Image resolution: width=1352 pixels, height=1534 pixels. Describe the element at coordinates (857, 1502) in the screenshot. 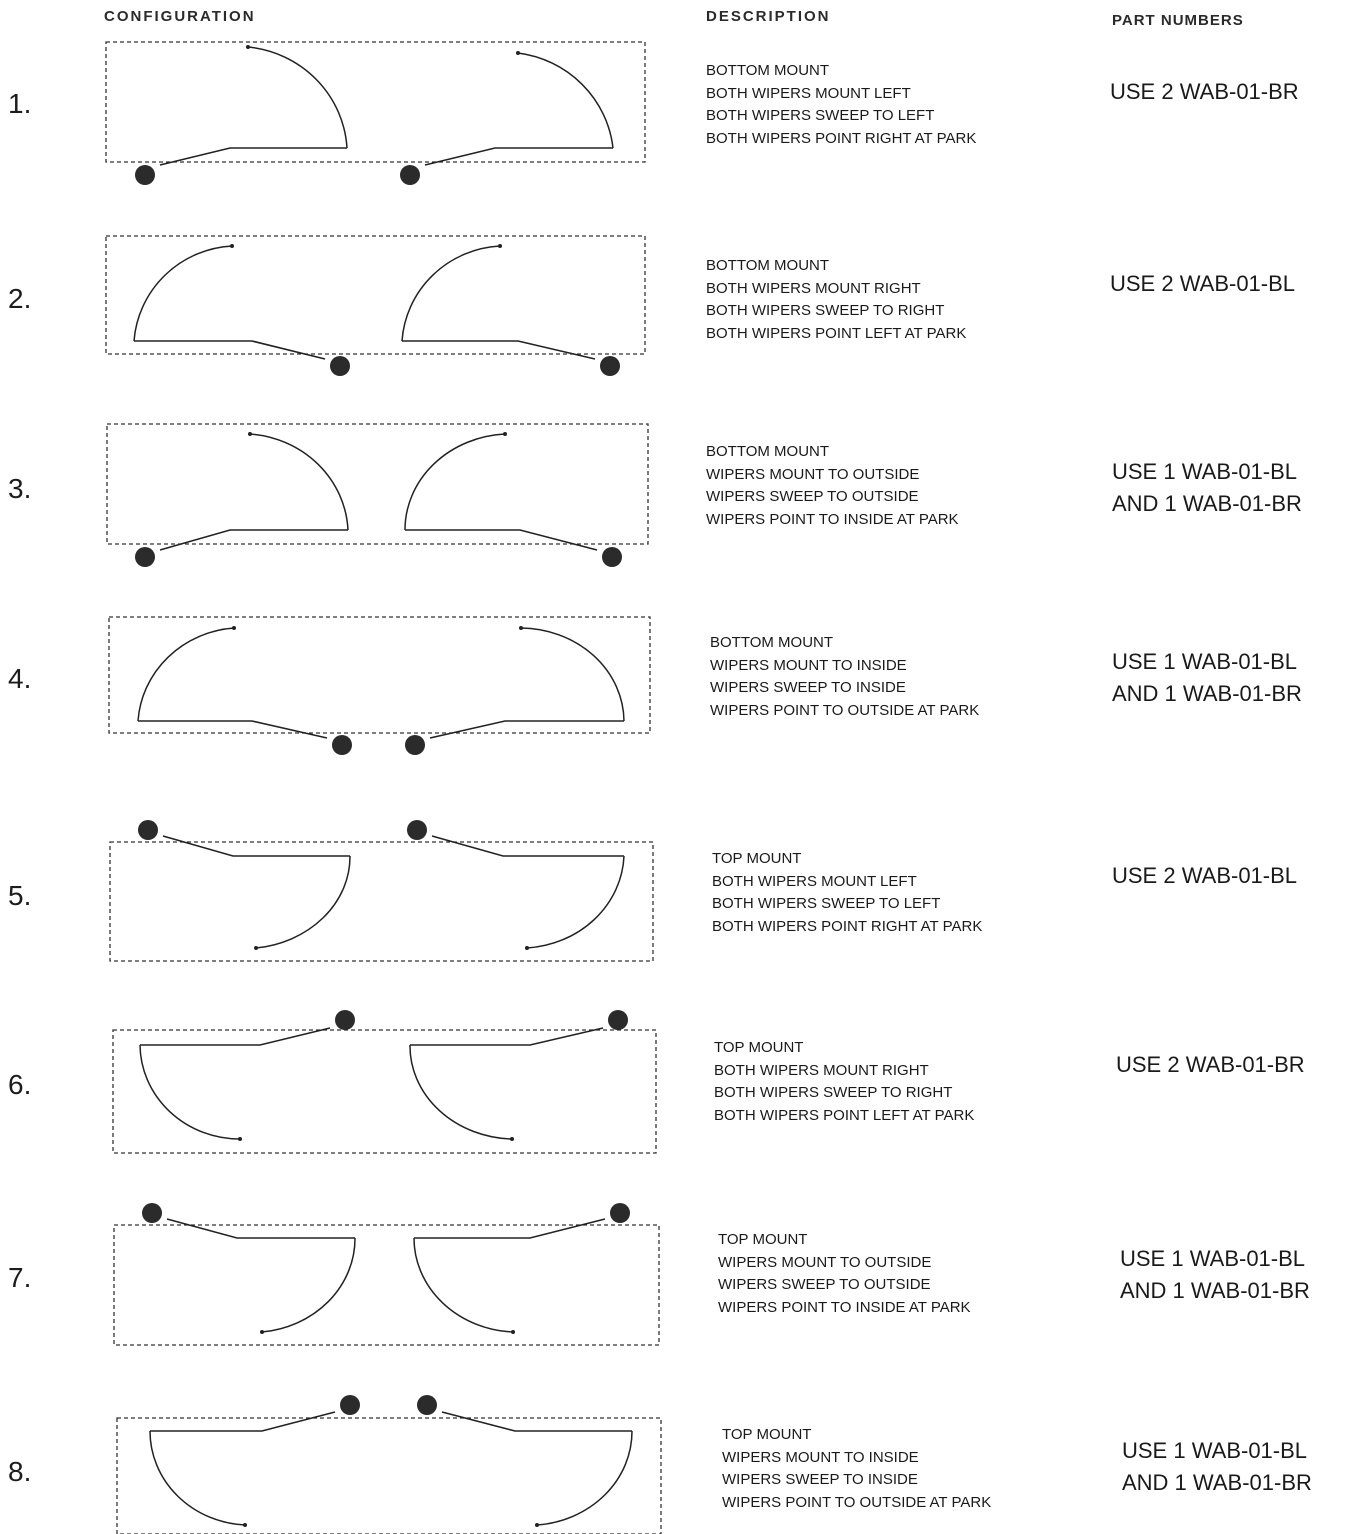

I see `description-line: WIPERS POINT TO OUTSIDE AT PARK` at that location.